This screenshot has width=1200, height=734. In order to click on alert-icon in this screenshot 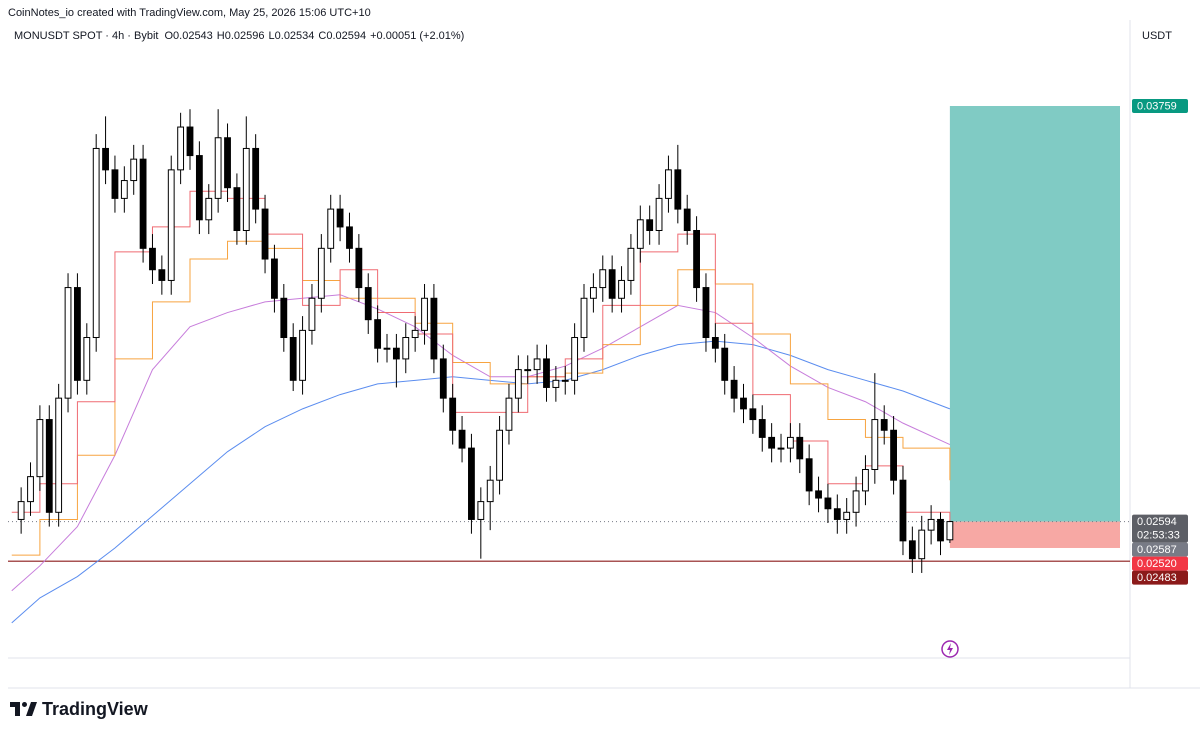, I will do `click(950, 649)`.